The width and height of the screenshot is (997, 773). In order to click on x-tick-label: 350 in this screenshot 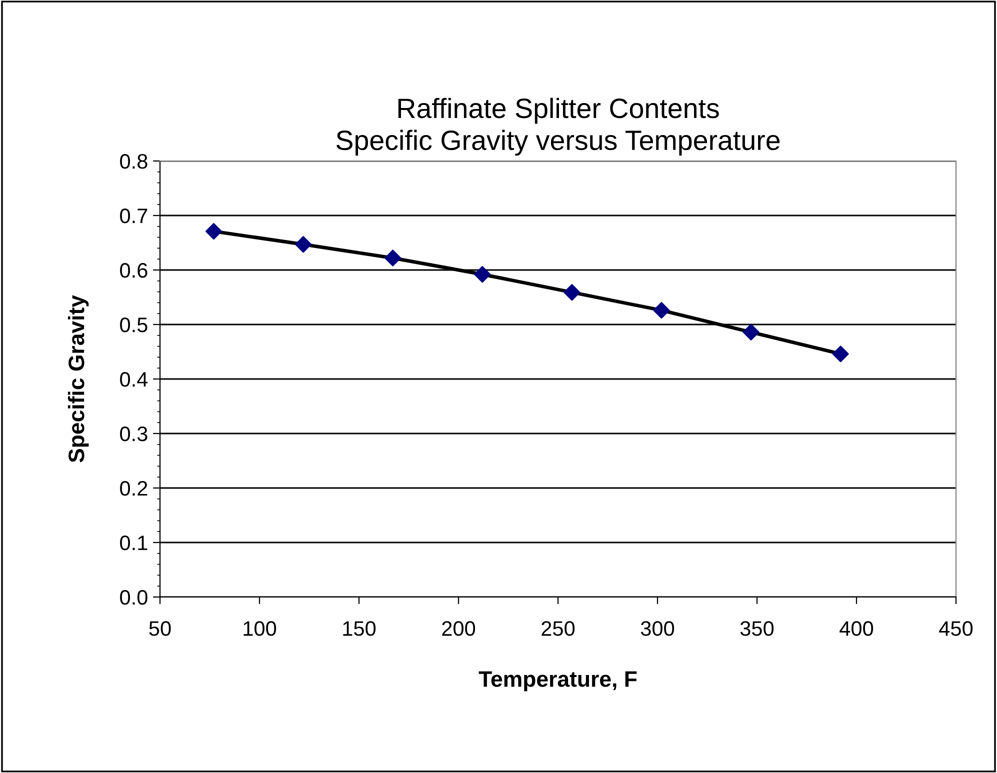, I will do `click(757, 628)`.